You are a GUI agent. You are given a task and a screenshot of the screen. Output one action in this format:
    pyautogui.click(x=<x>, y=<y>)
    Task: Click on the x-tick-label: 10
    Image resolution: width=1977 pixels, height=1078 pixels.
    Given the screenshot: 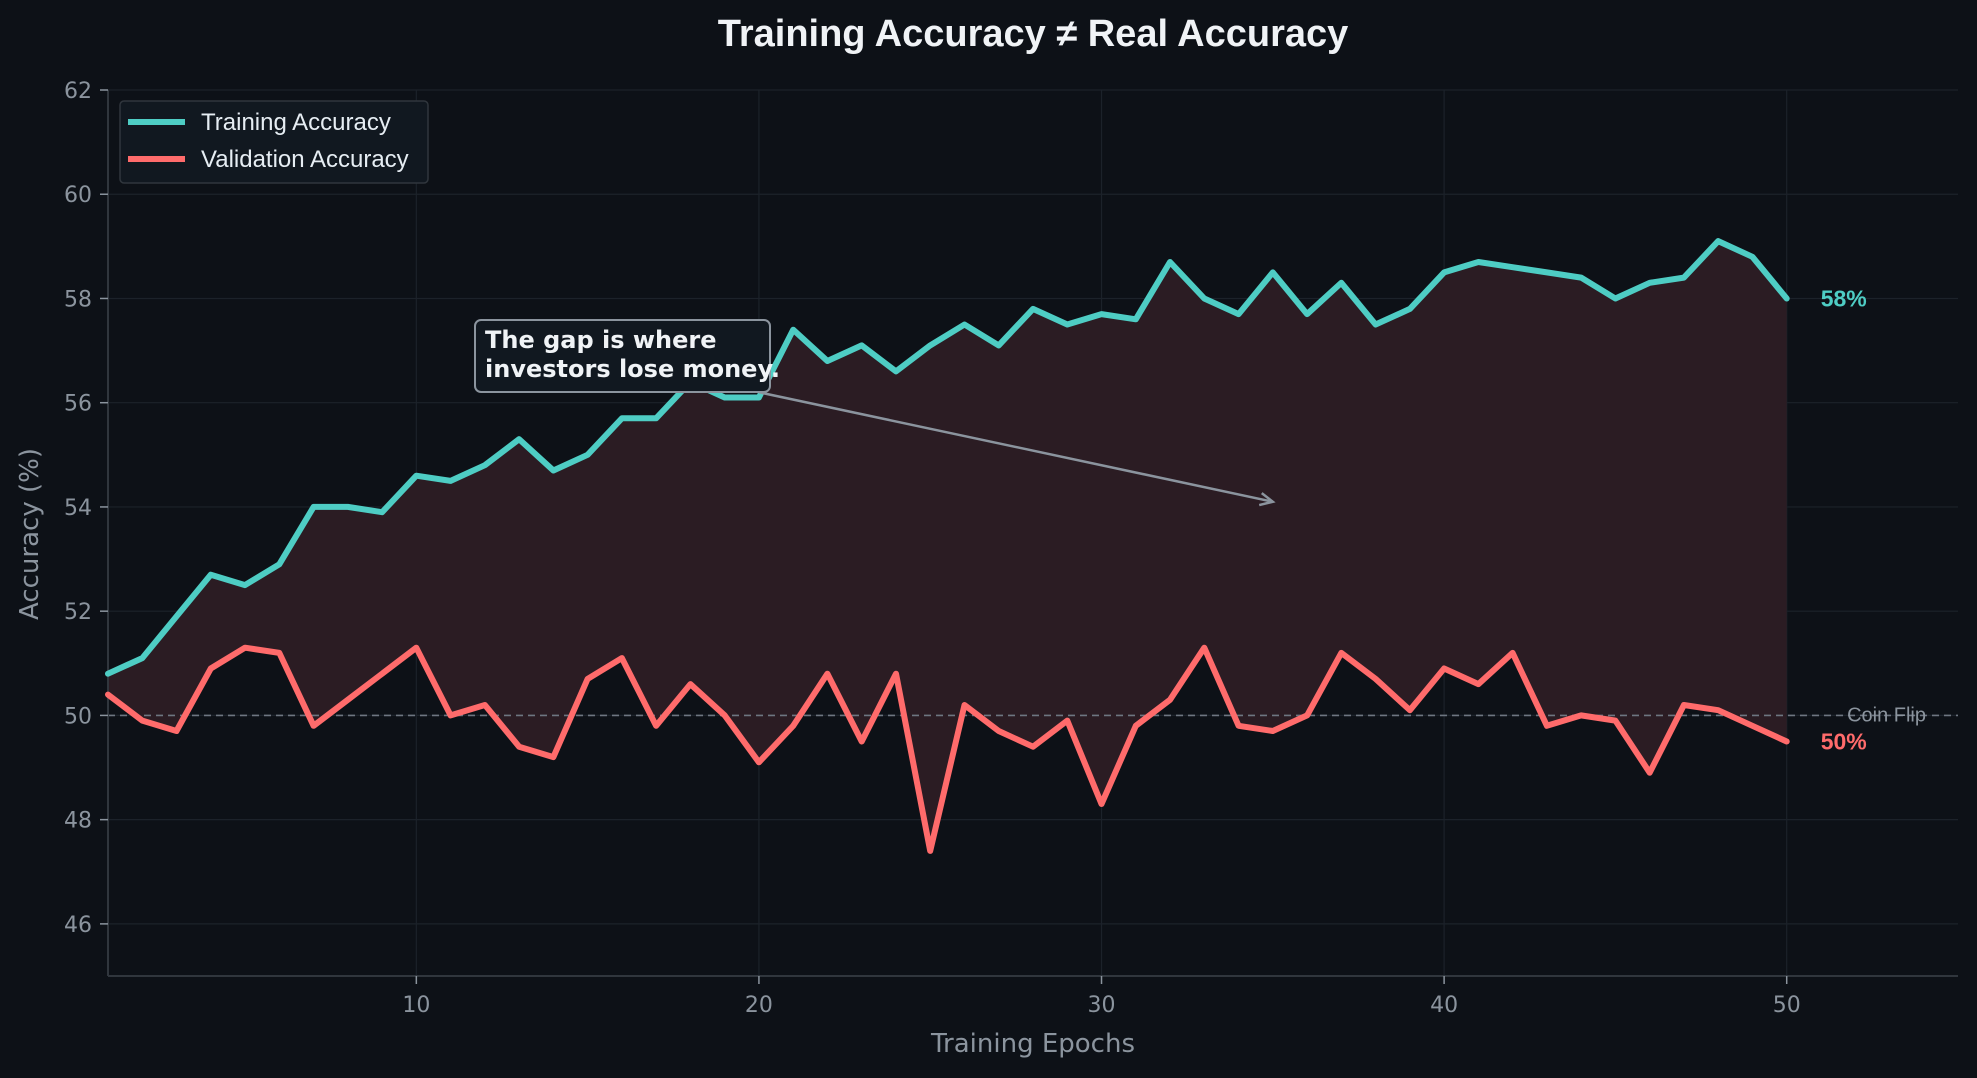 What is the action you would take?
    pyautogui.click(x=416, y=1005)
    